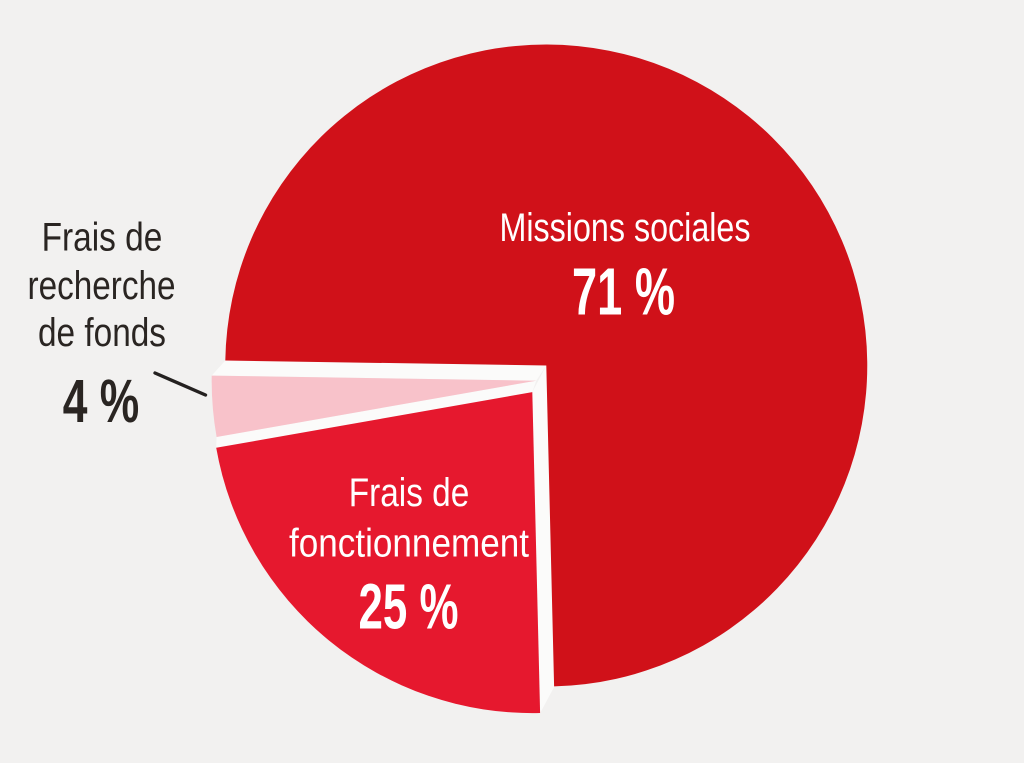 This screenshot has height=763, width=1024. What do you see at coordinates (409, 544) in the screenshot?
I see `svg-text: fonctionnement` at bounding box center [409, 544].